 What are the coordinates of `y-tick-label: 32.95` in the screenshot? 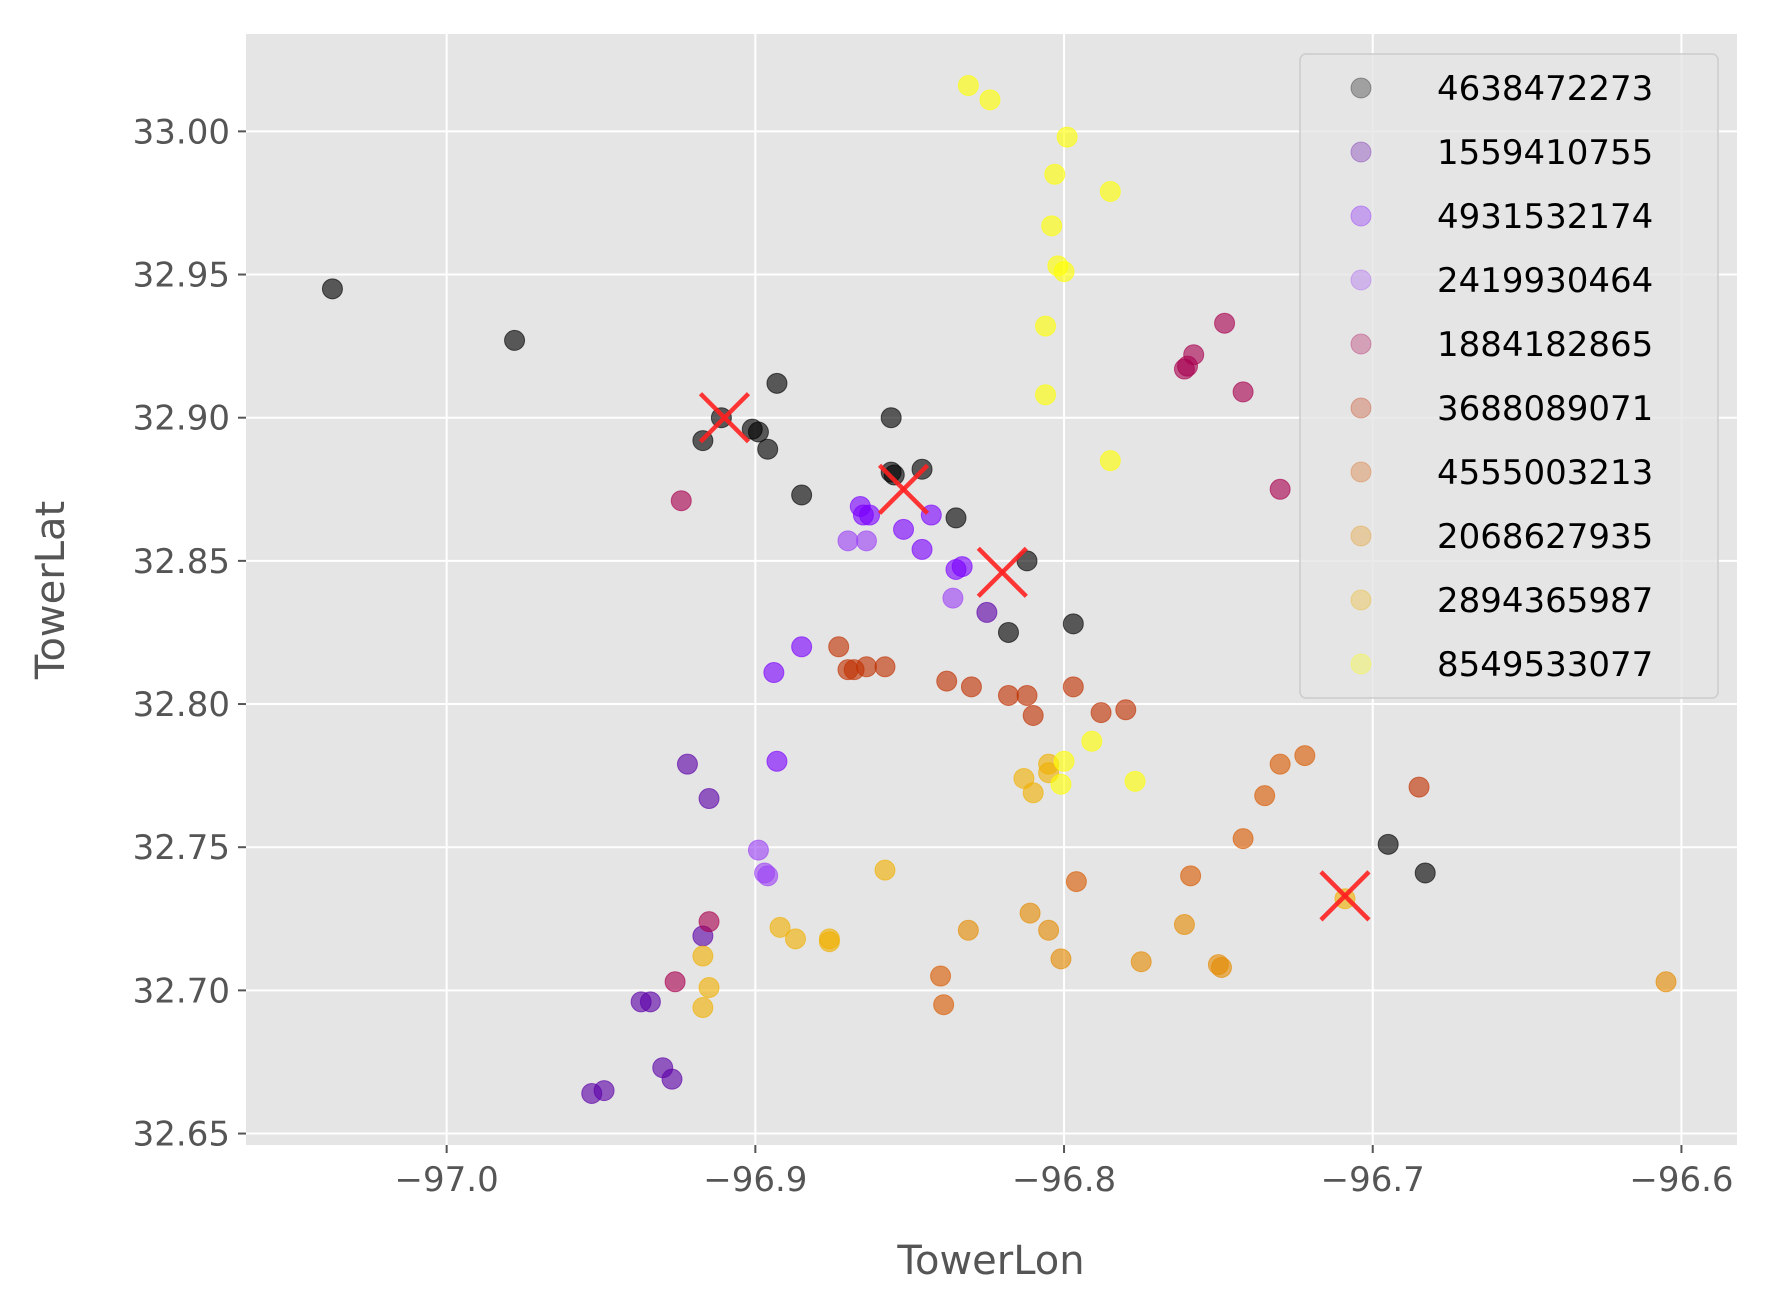 It's located at (181, 276).